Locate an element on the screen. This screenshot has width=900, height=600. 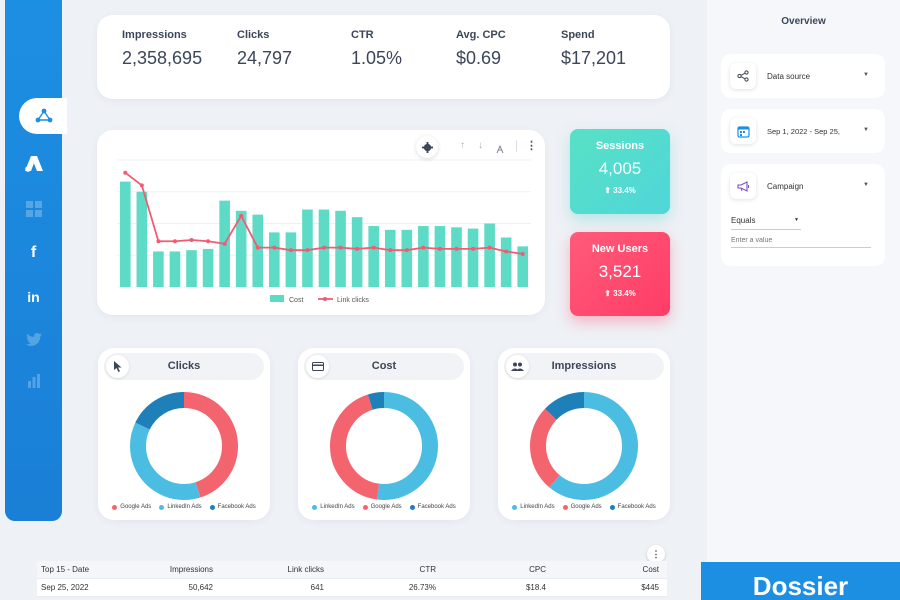
kpi-value: $17,201 is located at coordinates (594, 58).